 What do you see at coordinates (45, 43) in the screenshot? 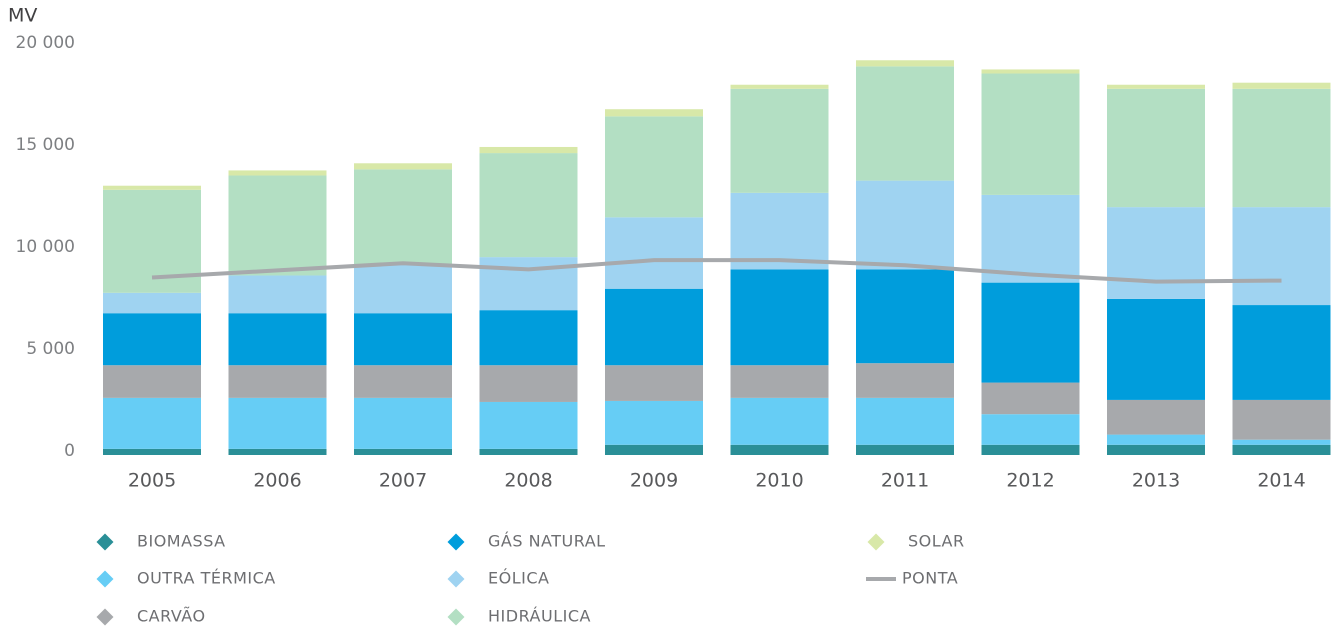
I see `y-tick-label: 20 000` at bounding box center [45, 43].